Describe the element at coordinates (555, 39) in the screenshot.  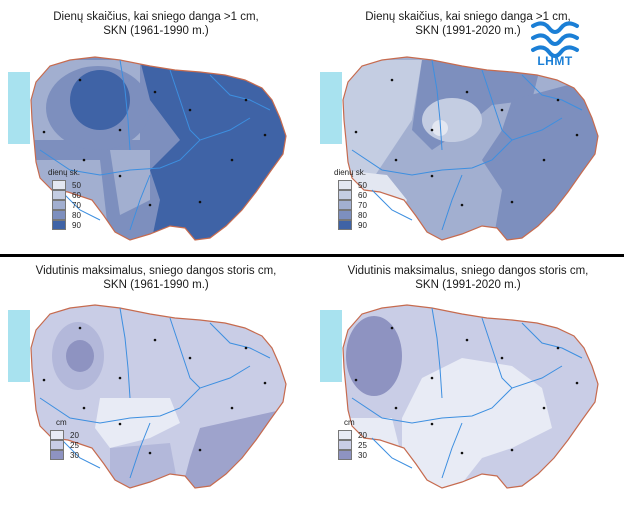
I see `lhmt-waves-logo` at that location.